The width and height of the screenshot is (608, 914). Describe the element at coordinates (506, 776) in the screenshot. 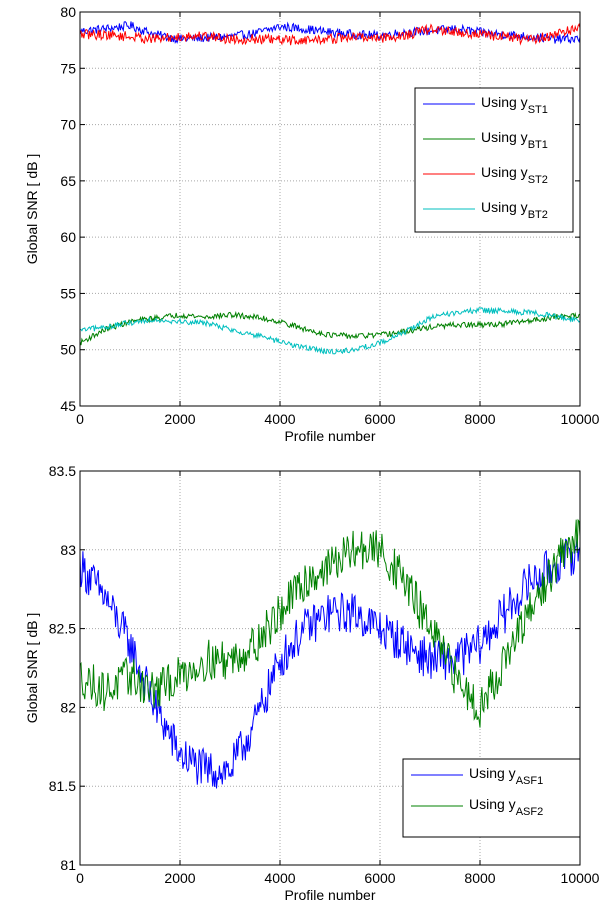

I see `legend-label-asf1: Using yASF1` at that location.